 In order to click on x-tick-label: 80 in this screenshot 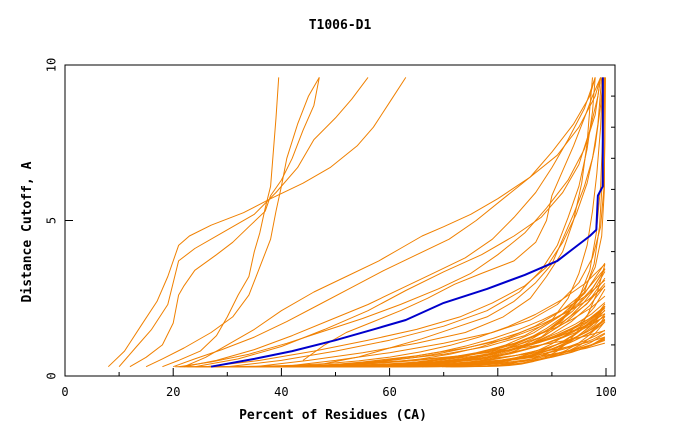, I will do `click(498, 392)`.